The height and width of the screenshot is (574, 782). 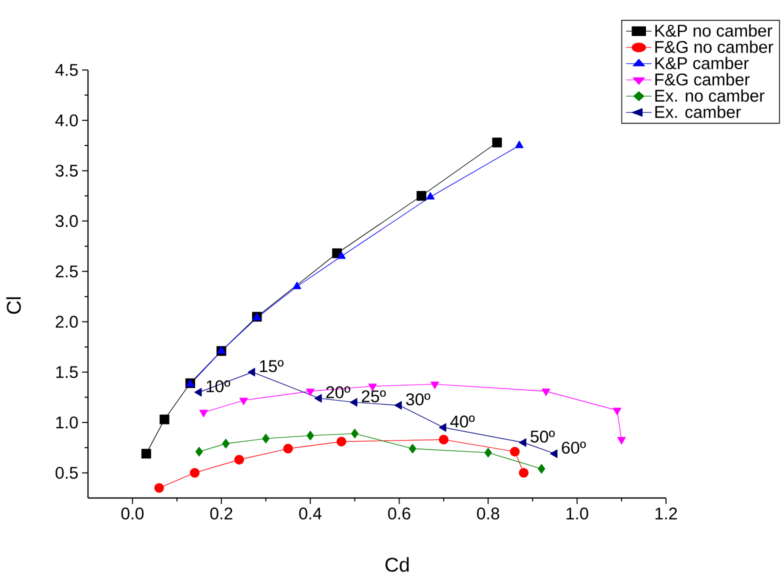 What do you see at coordinates (397, 564) in the screenshot?
I see `x-axis-title: Cd` at bounding box center [397, 564].